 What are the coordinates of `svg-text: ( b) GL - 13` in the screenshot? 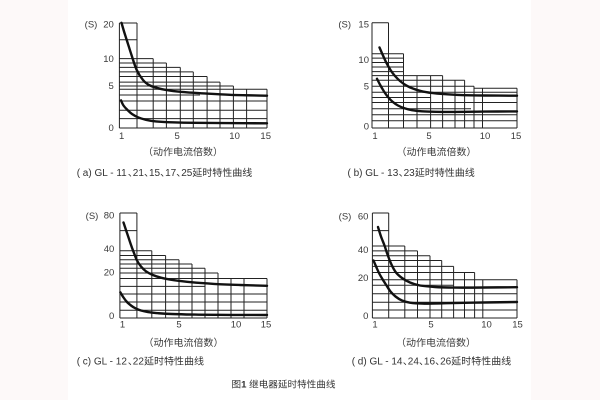 It's located at (373, 173).